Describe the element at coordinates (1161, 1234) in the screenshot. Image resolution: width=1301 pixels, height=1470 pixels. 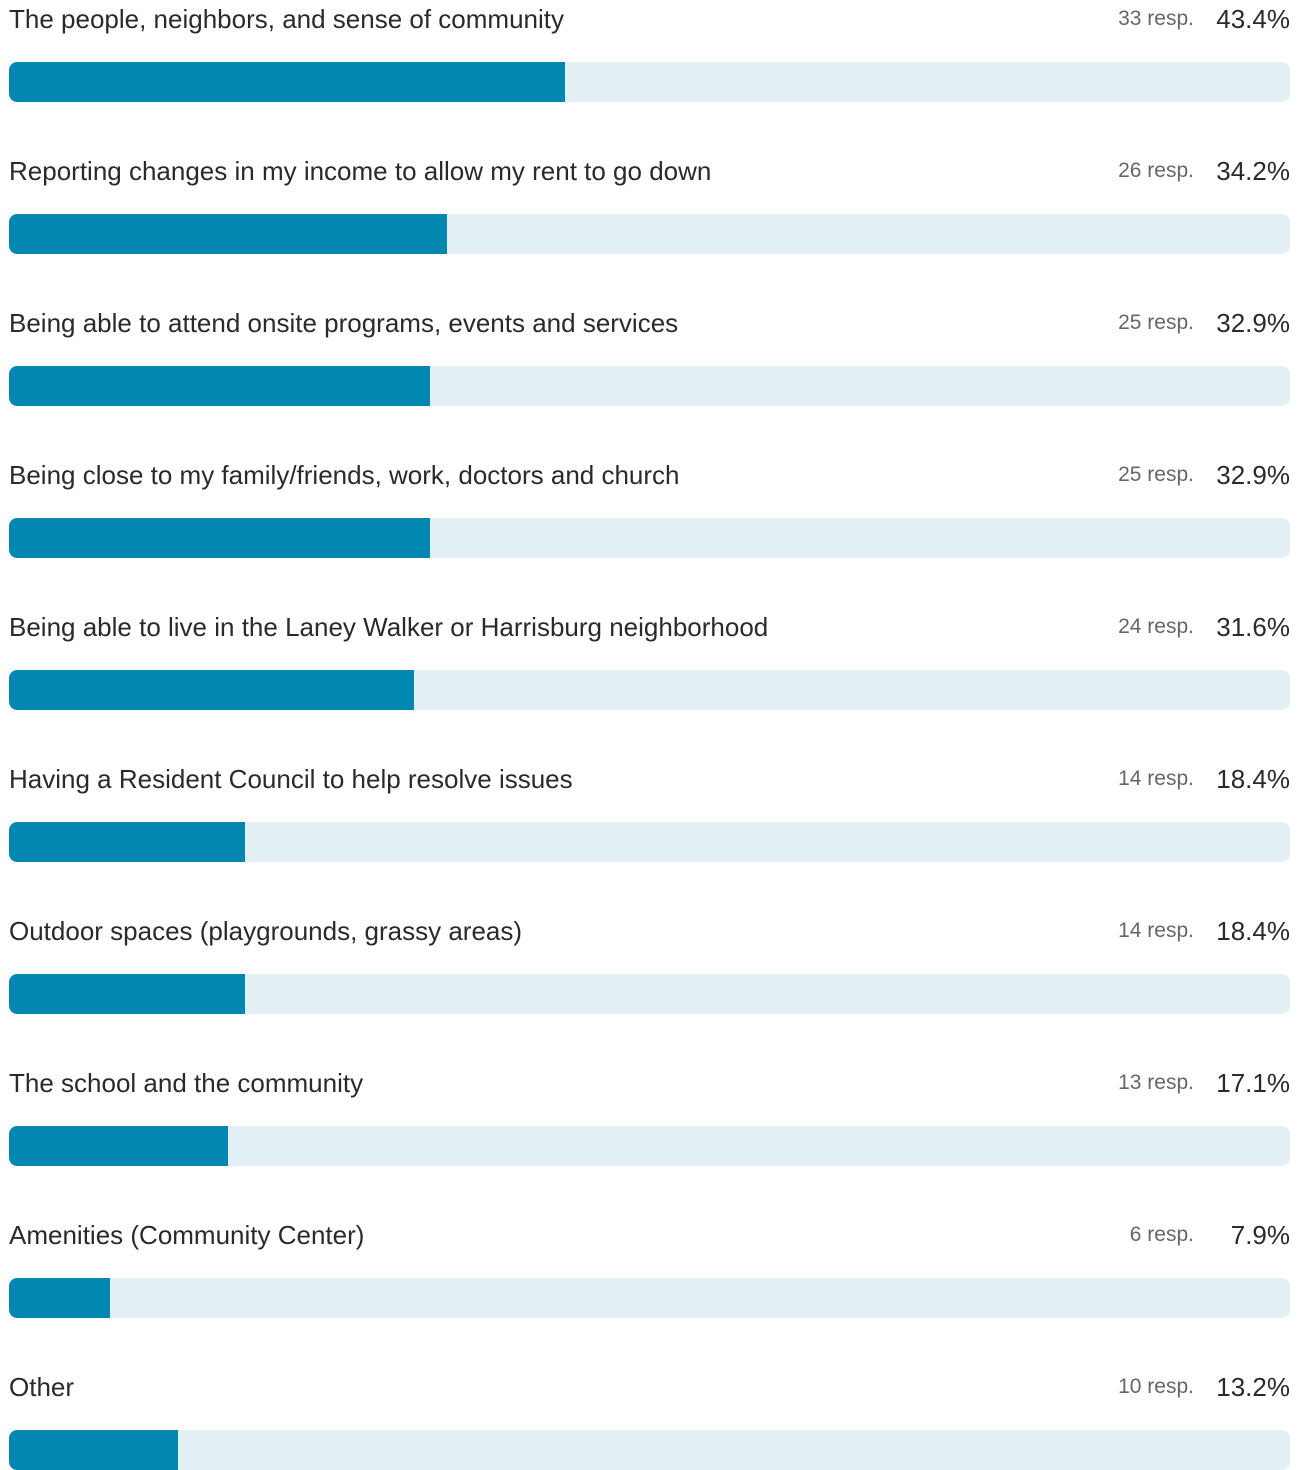
I see `response-count-label: 6 resp.` at that location.